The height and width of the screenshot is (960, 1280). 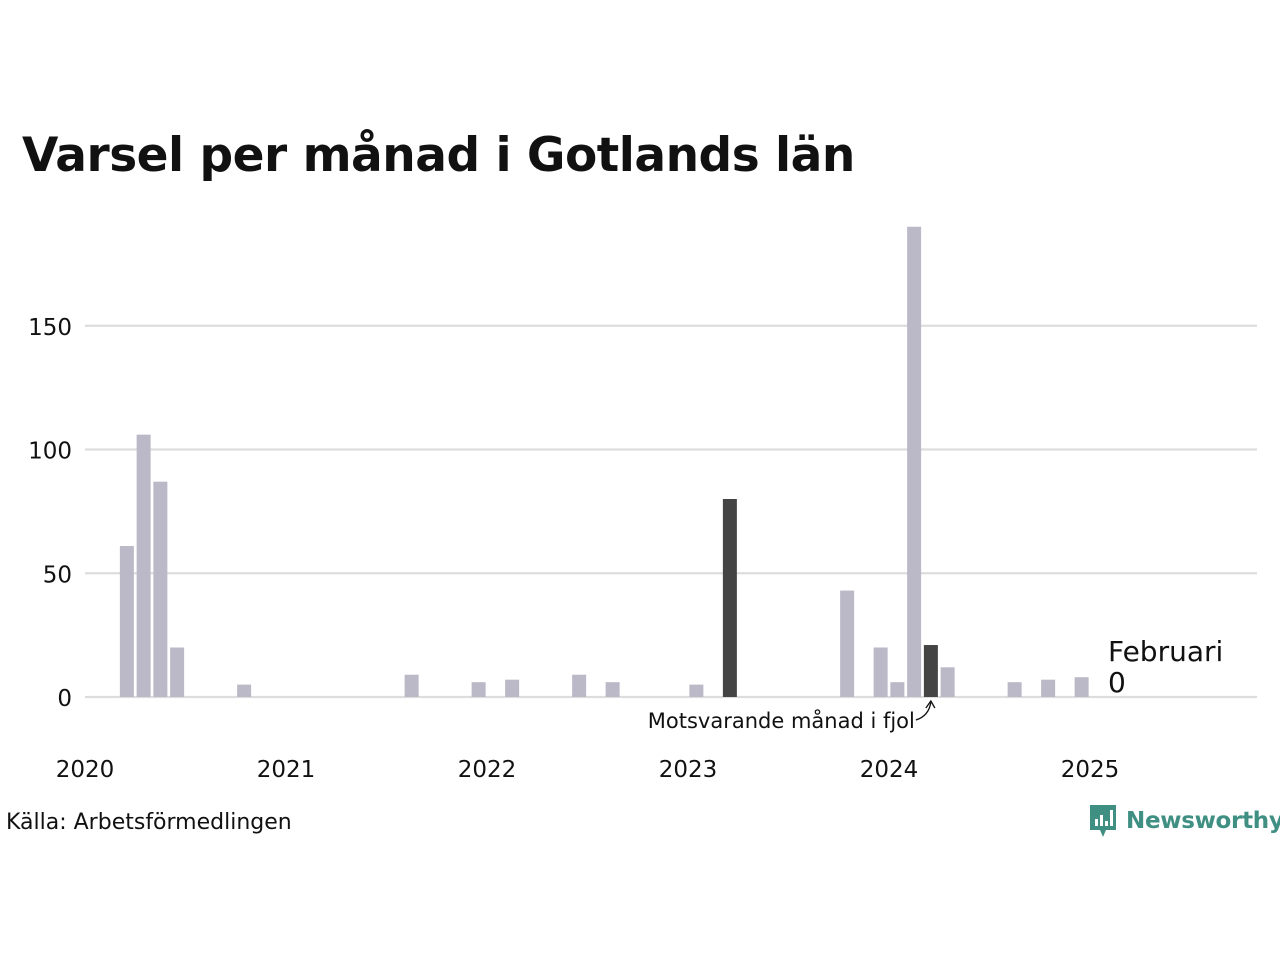 What do you see at coordinates (1165, 651) in the screenshot?
I see `current-month-label: Februari` at bounding box center [1165, 651].